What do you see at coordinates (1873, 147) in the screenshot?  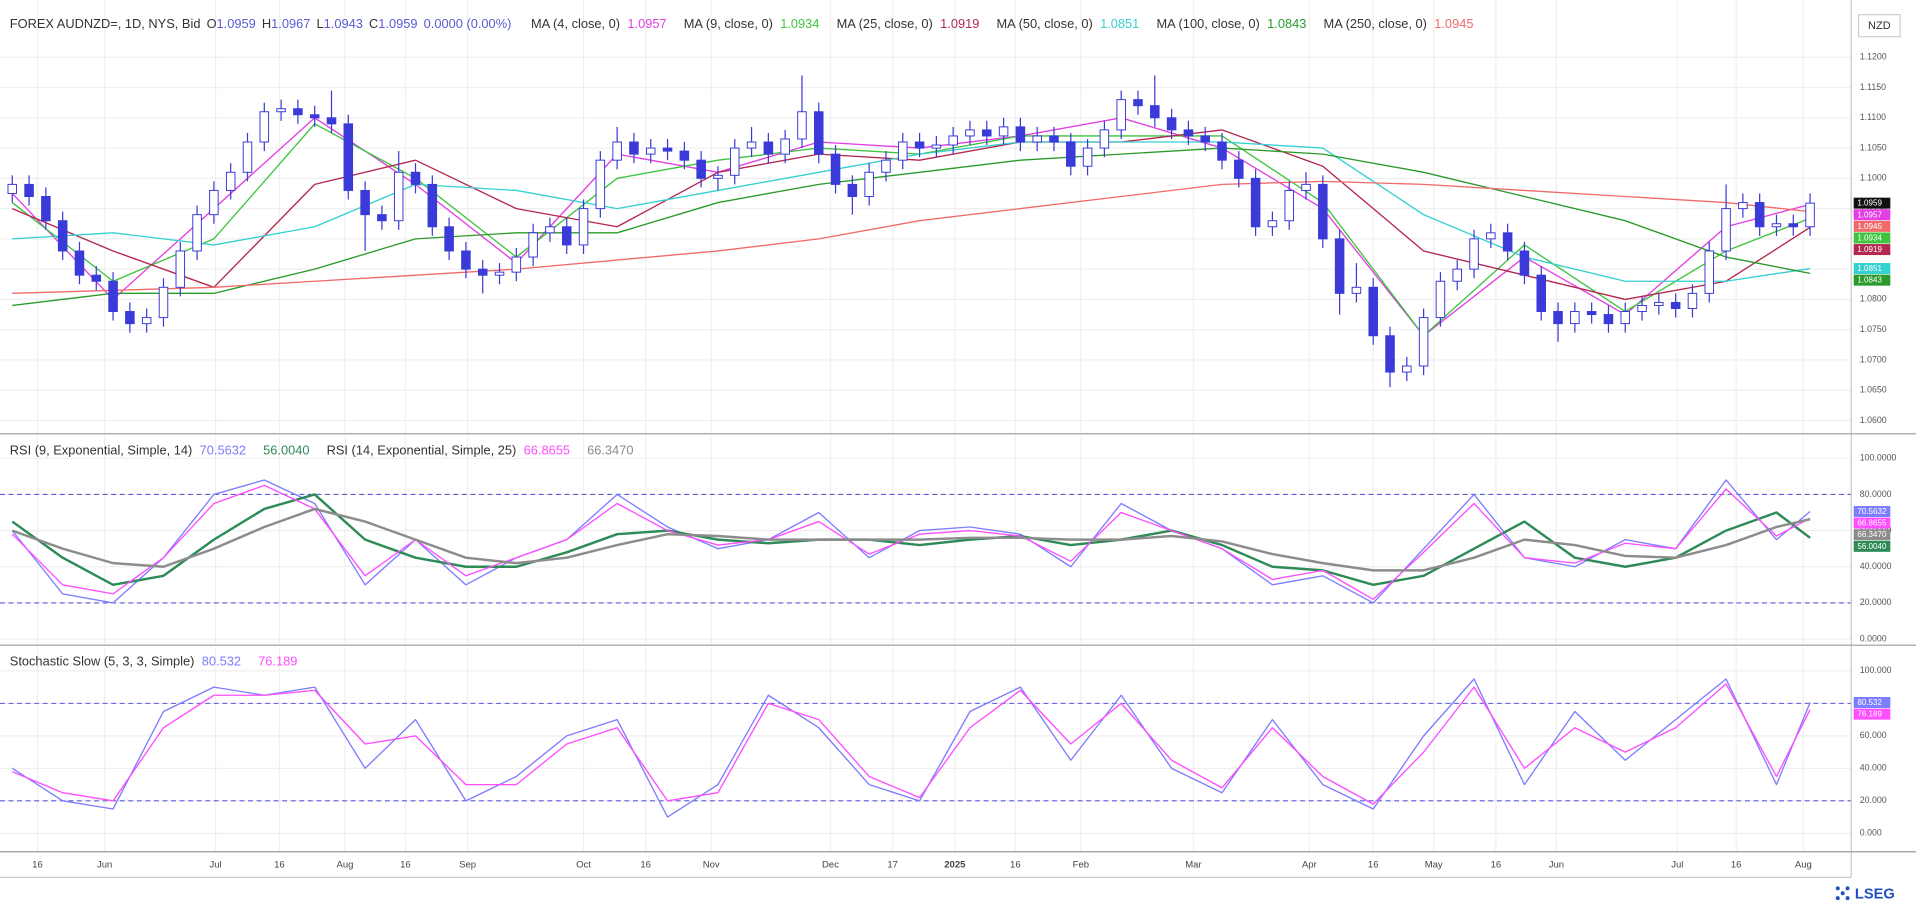 I see `y-tick-label: 1.1050` at bounding box center [1873, 147].